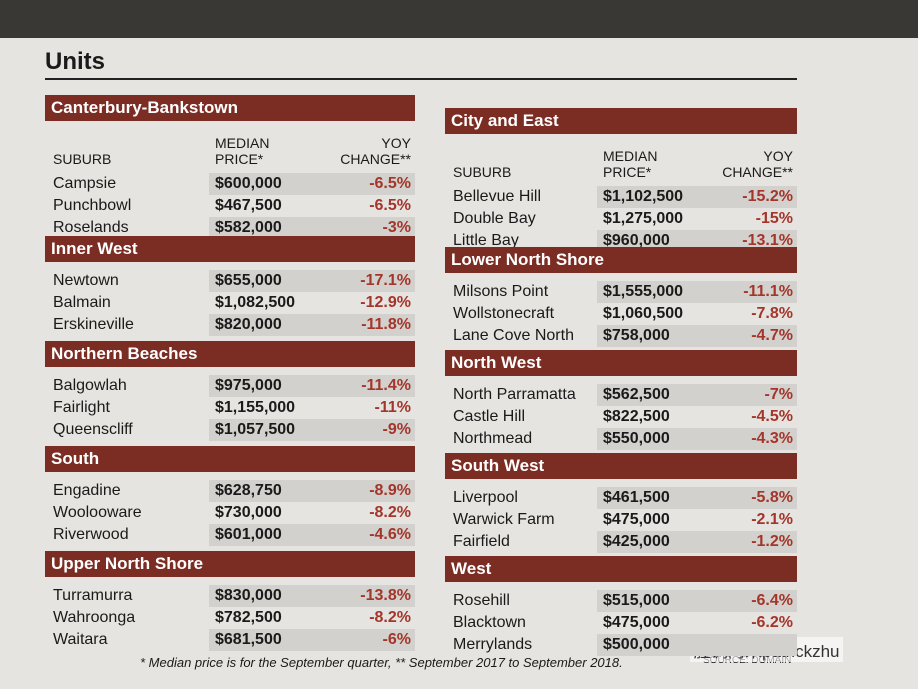 This screenshot has width=918, height=689. What do you see at coordinates (772, 497) in the screenshot?
I see `change: -5.8%` at bounding box center [772, 497].